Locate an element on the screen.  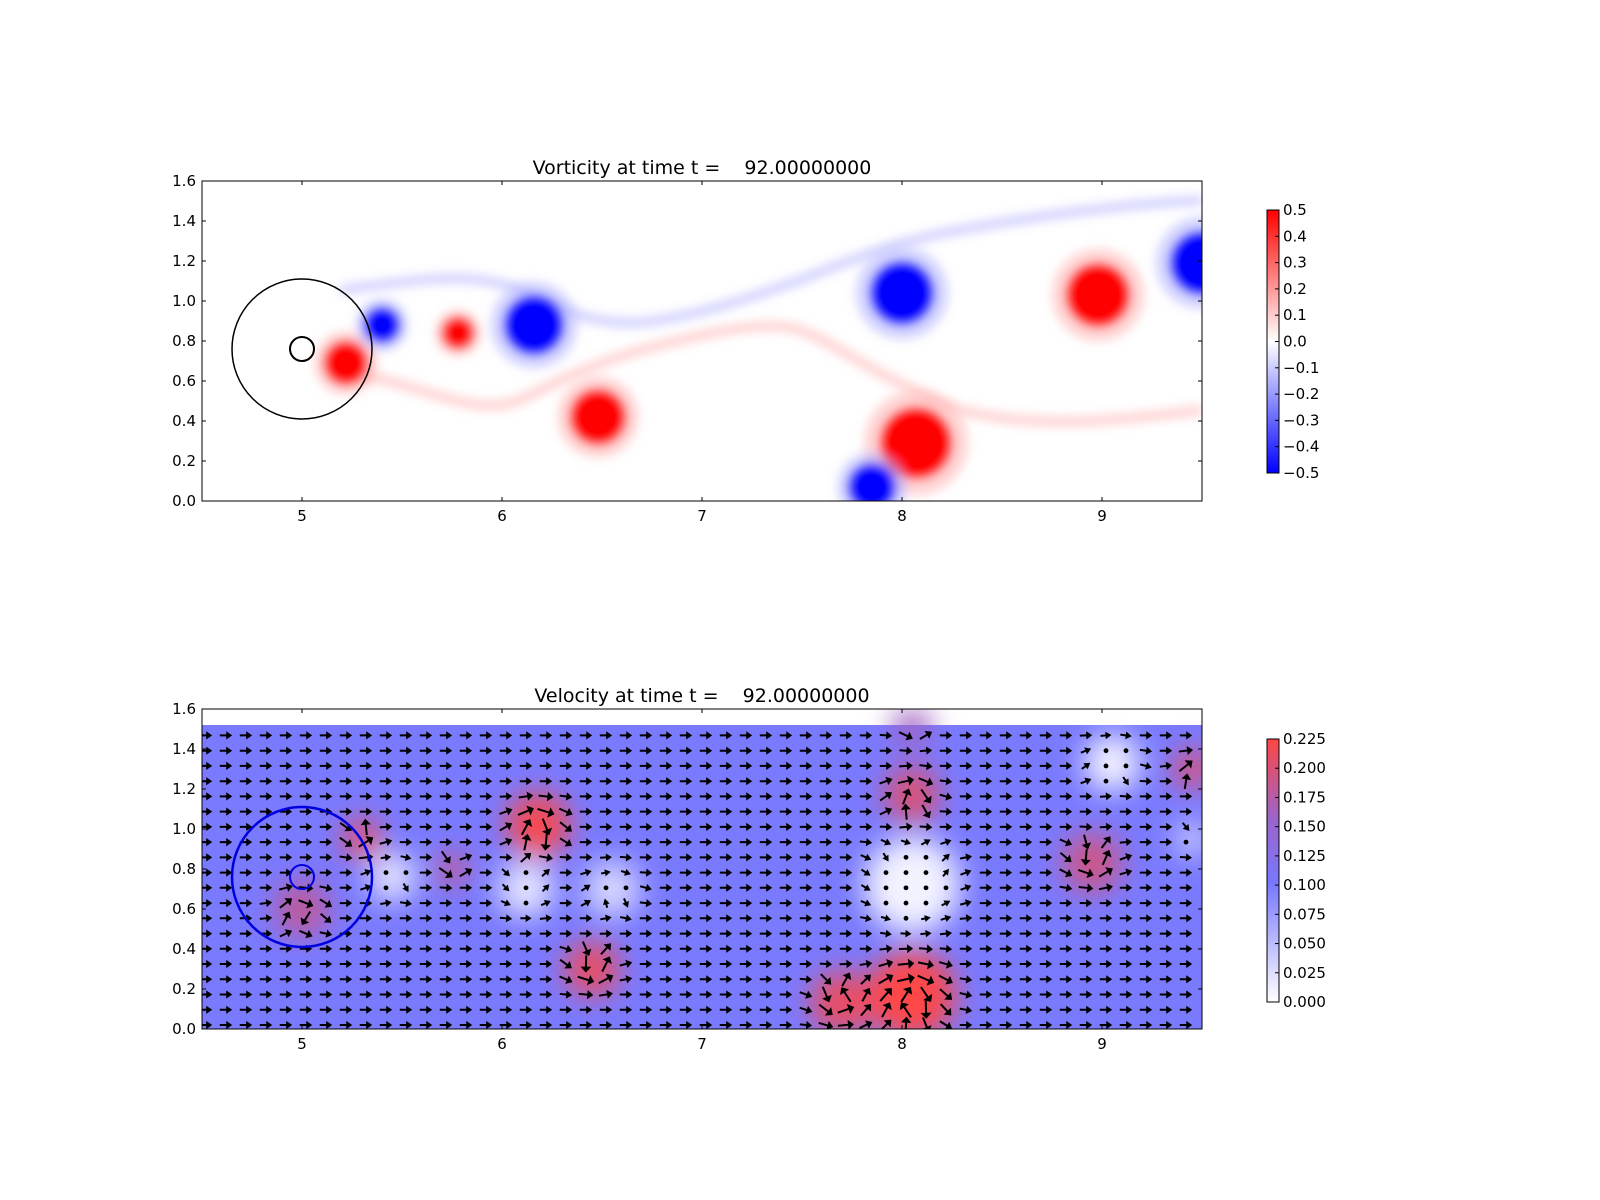
speed-region is located at coordinates (592, 969).